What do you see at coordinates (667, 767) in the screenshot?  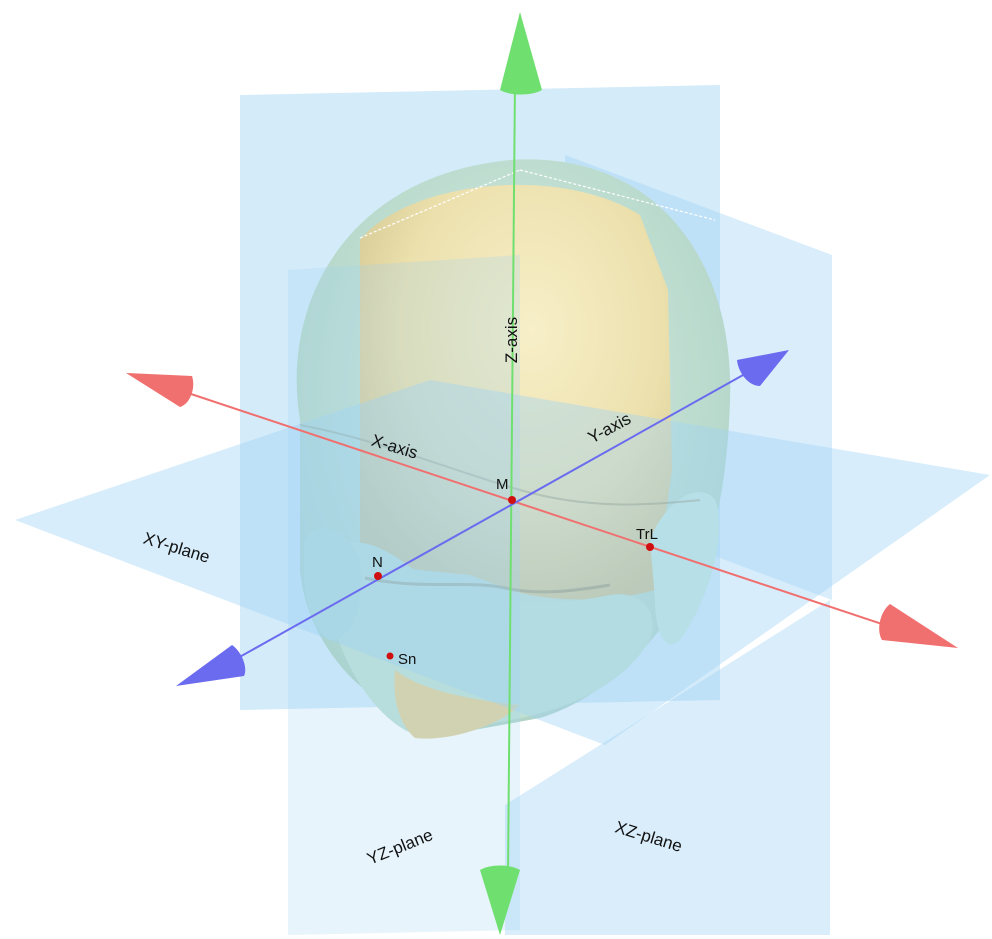 I see `xz-plane-front` at bounding box center [667, 767].